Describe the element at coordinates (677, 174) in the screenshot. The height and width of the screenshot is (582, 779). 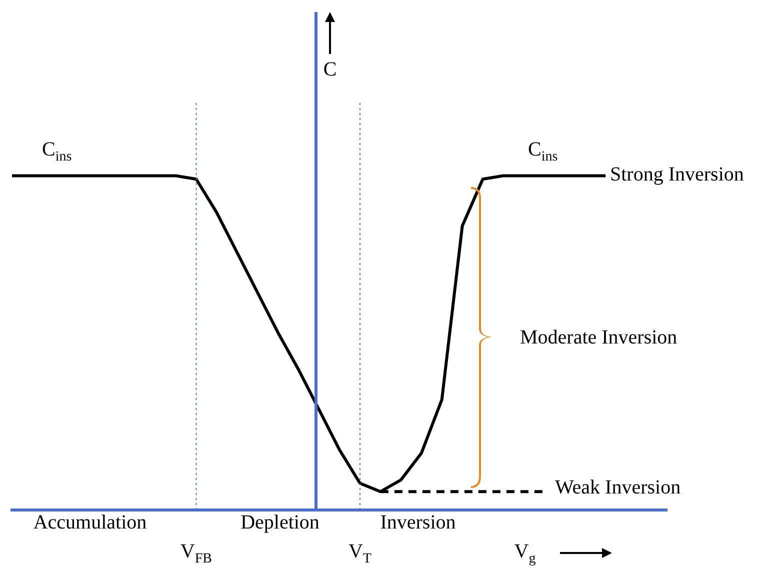
I see `annotation: Strong Inversion` at that location.